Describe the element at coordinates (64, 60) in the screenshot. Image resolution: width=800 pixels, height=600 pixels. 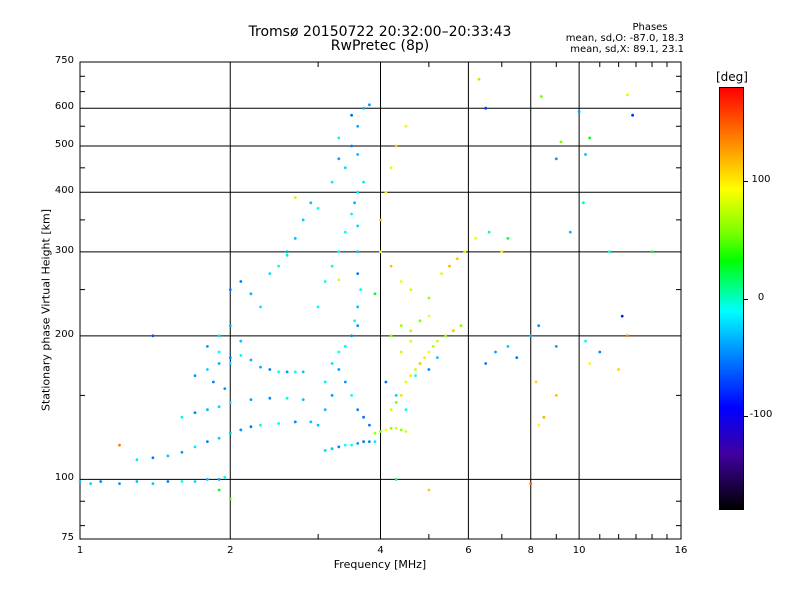
I see `y-tick-label: 750` at that location.